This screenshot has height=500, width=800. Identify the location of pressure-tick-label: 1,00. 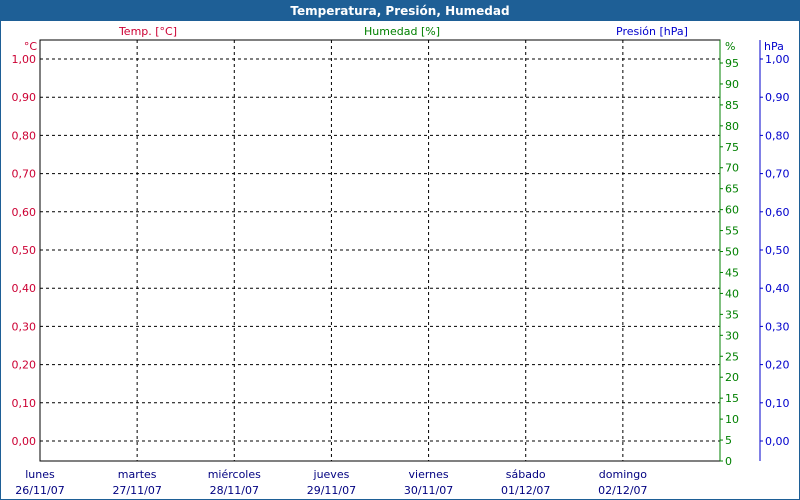
(777, 59).